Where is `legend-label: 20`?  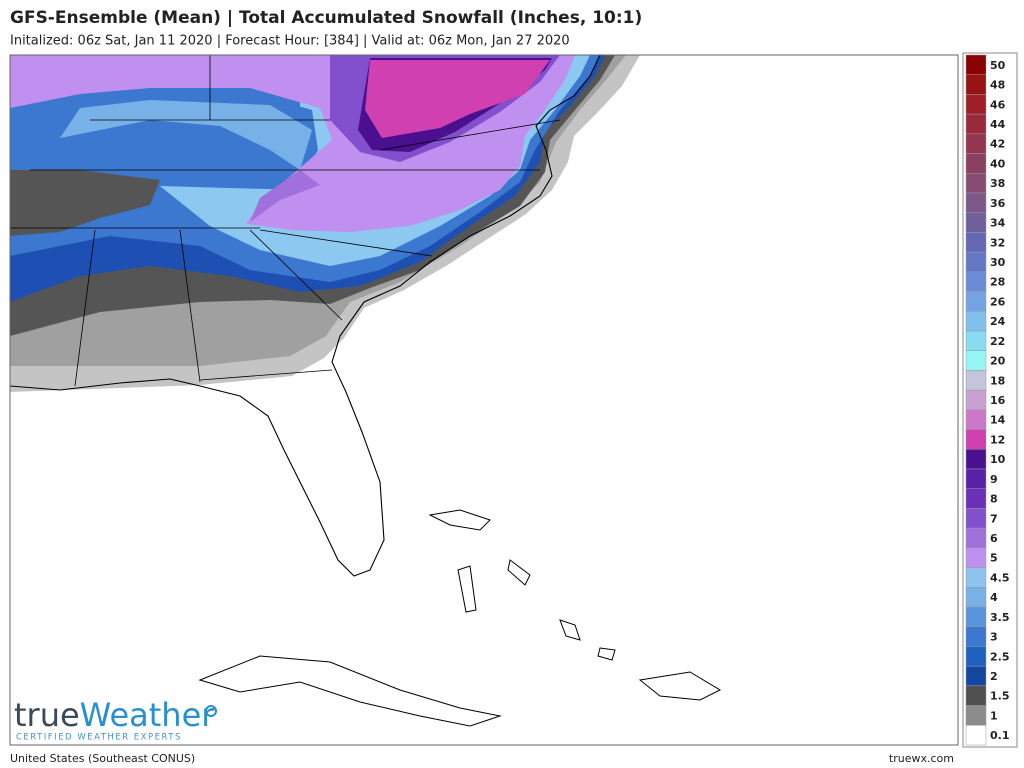 legend-label: 20 is located at coordinates (998, 361).